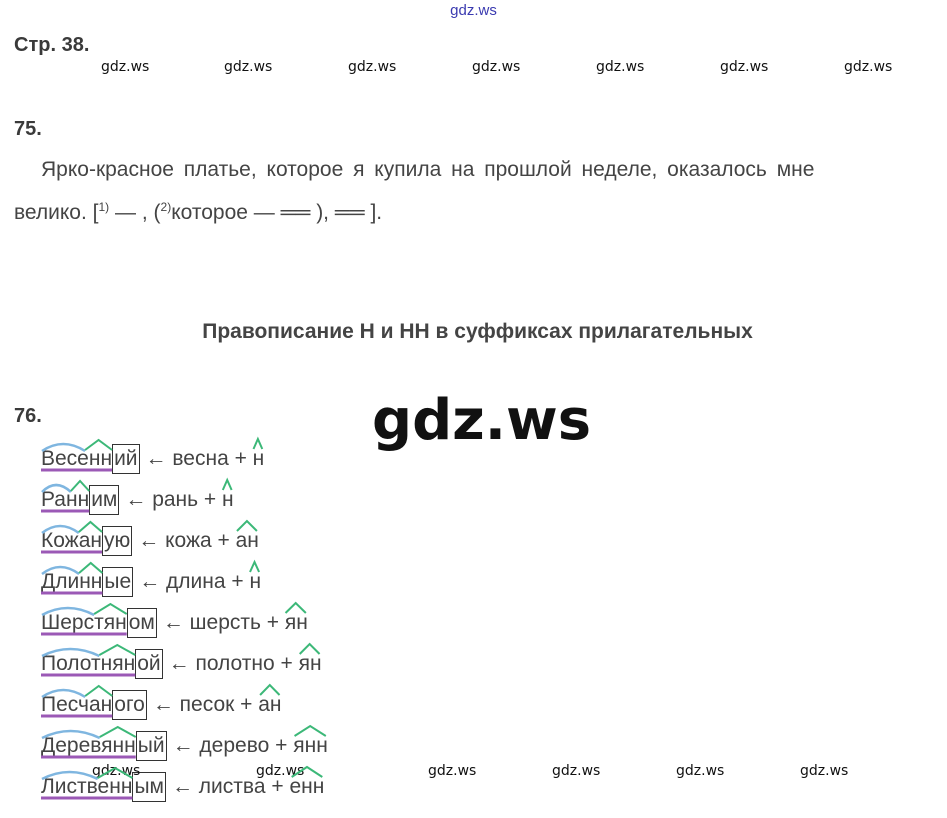 This screenshot has height=818, width=947. What do you see at coordinates (52, 45) in the screenshot?
I see `page-label: Стр. 38.` at bounding box center [52, 45].